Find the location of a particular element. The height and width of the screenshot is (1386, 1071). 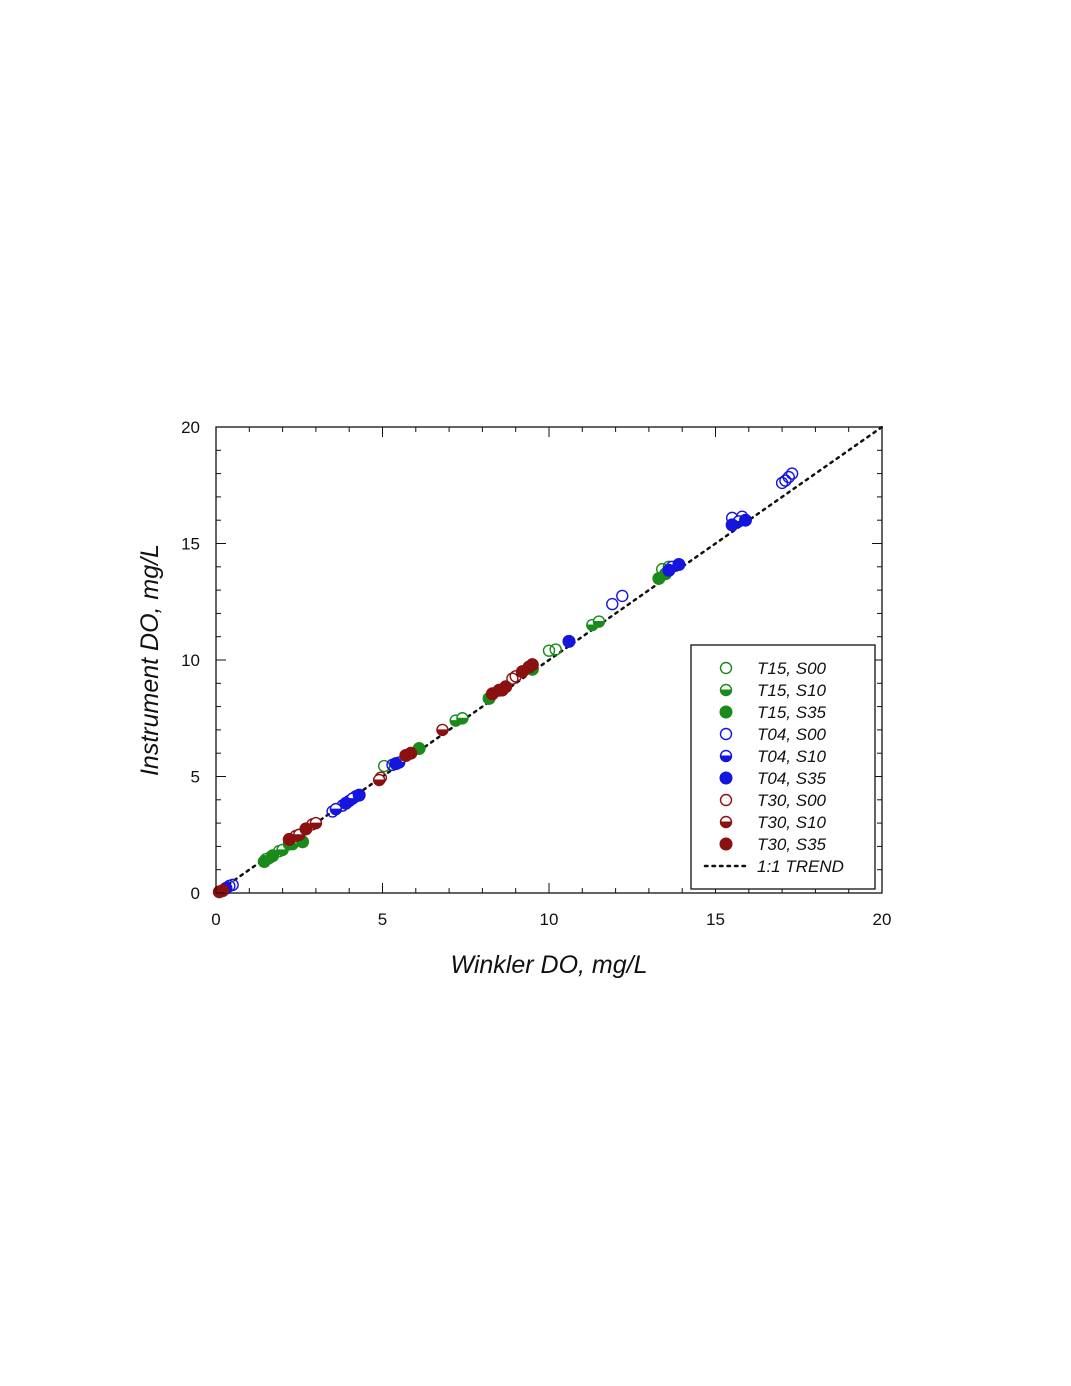

y-tick-label: 20 is located at coordinates (190, 427).